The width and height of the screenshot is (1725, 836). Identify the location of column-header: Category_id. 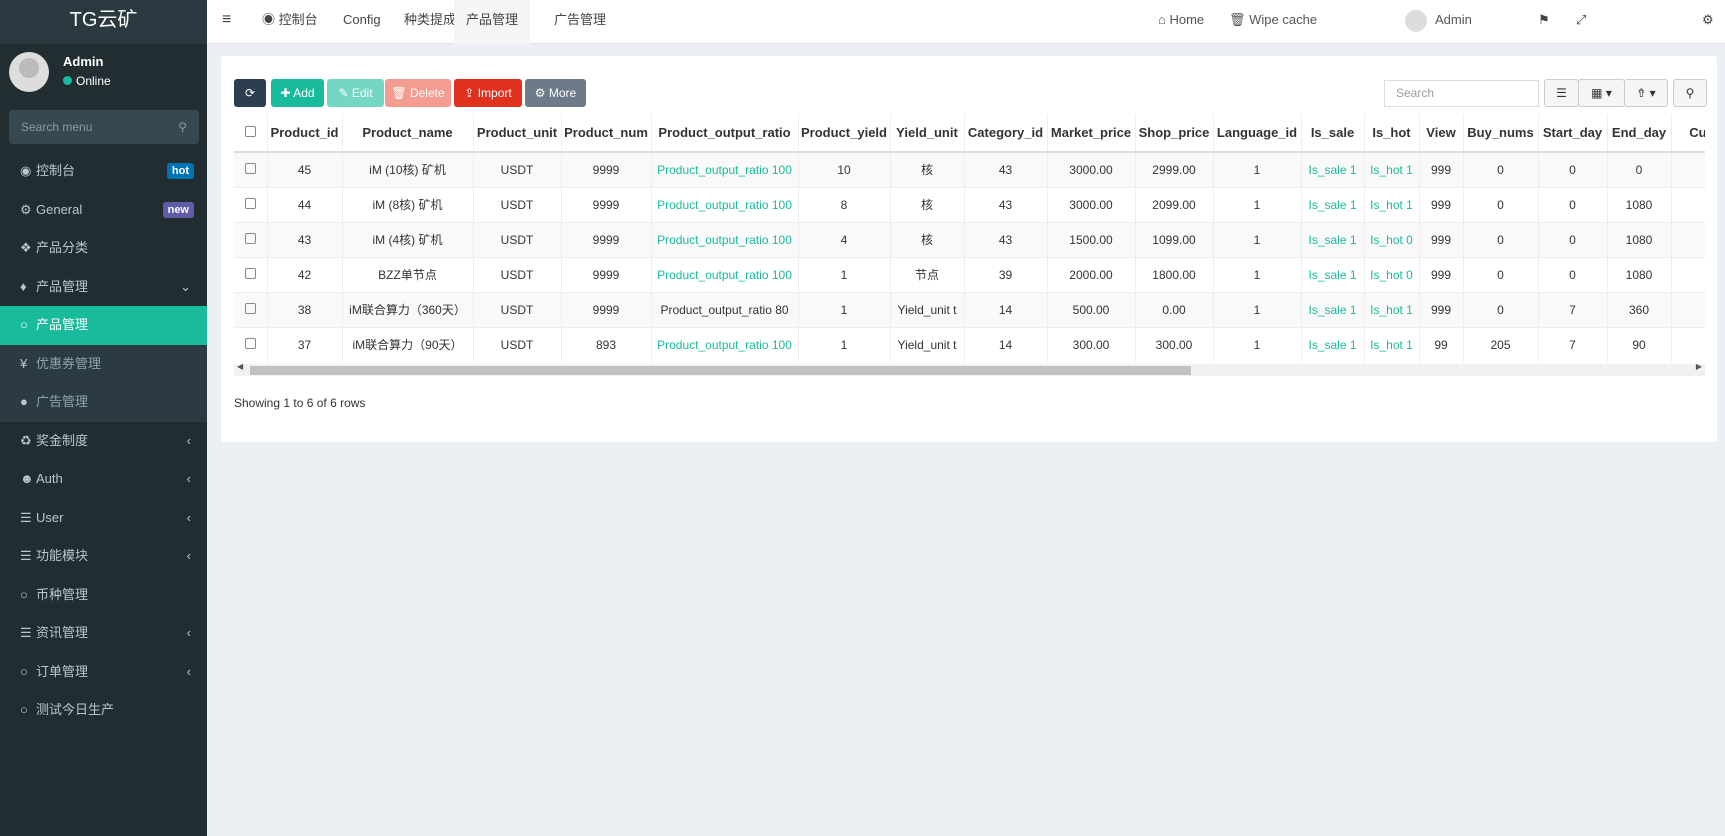
(1006, 133).